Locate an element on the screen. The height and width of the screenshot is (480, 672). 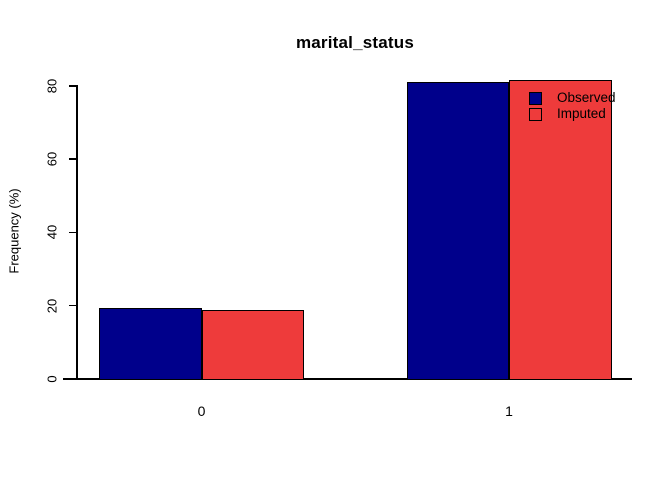
legend: Observed Imputed is located at coordinates (572, 106).